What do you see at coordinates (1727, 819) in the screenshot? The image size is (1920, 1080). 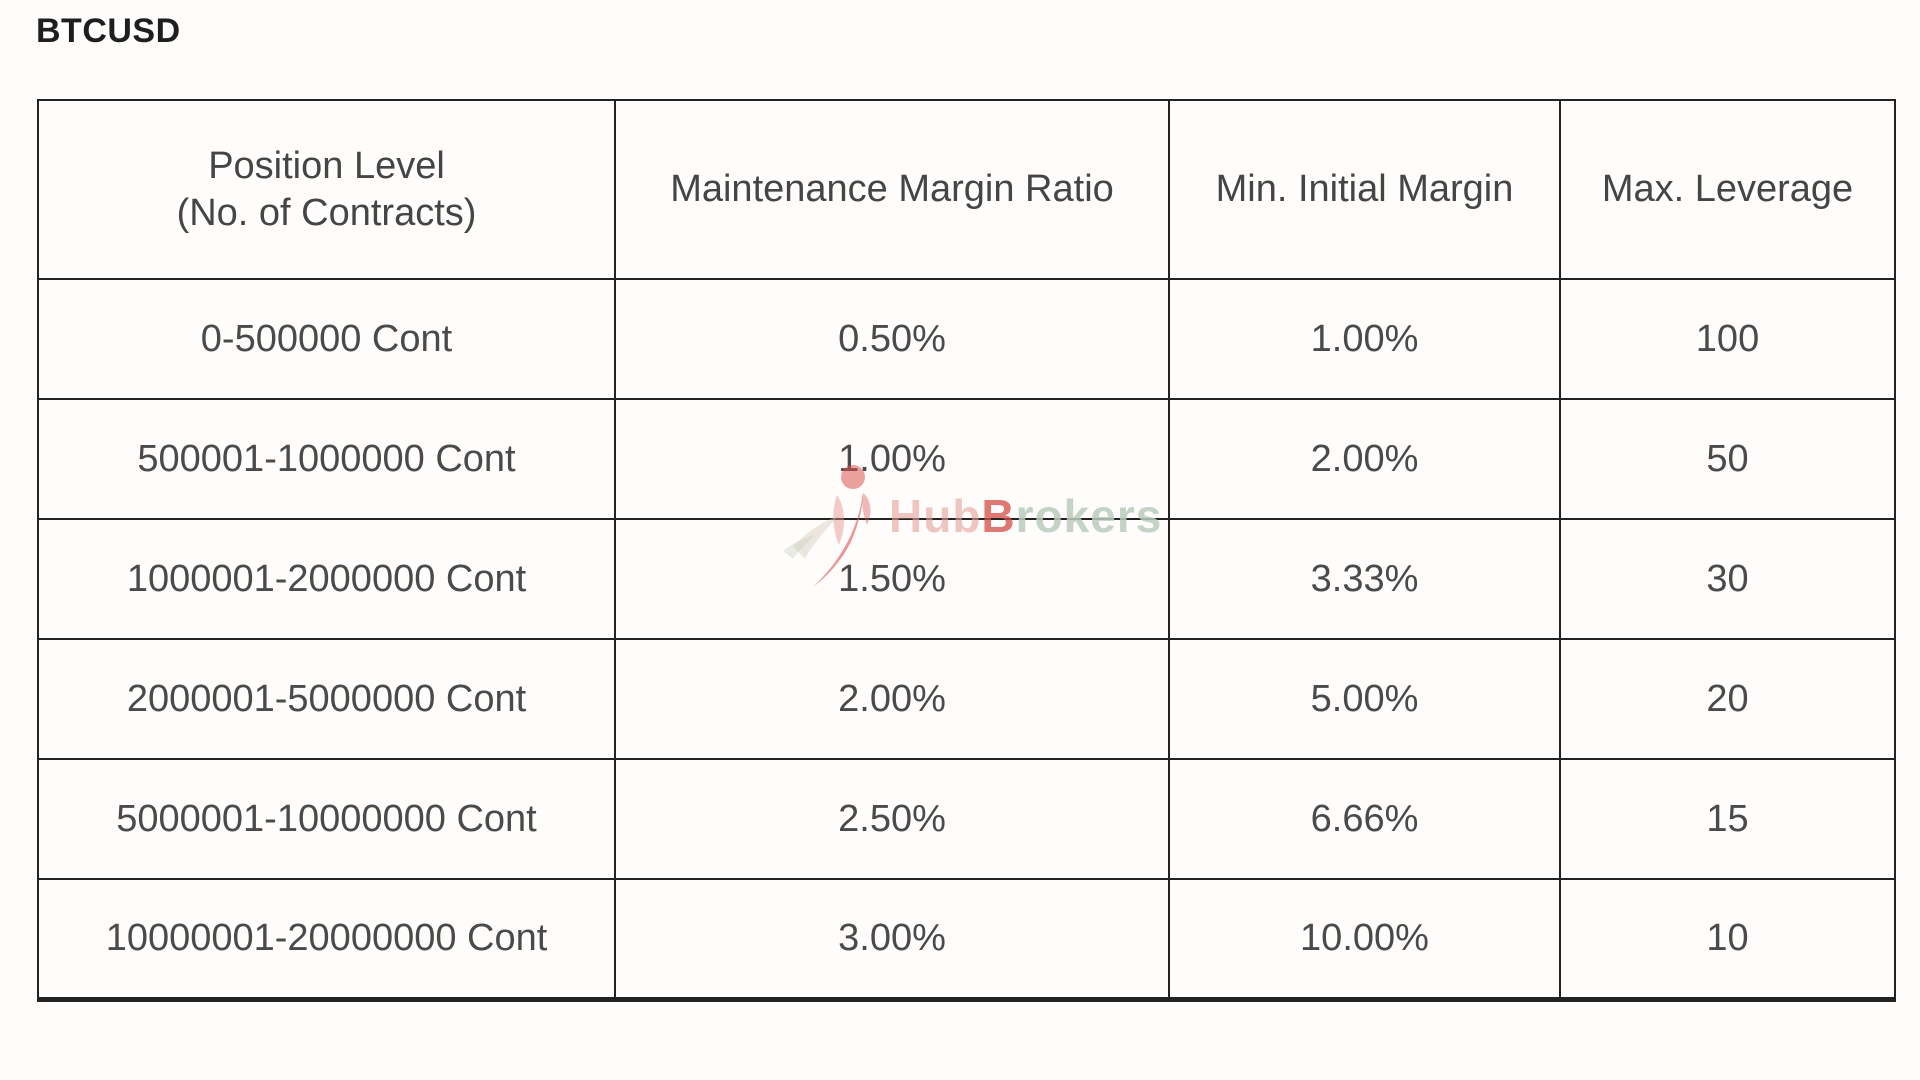 I see `cell-max-leverage: 15` at bounding box center [1727, 819].